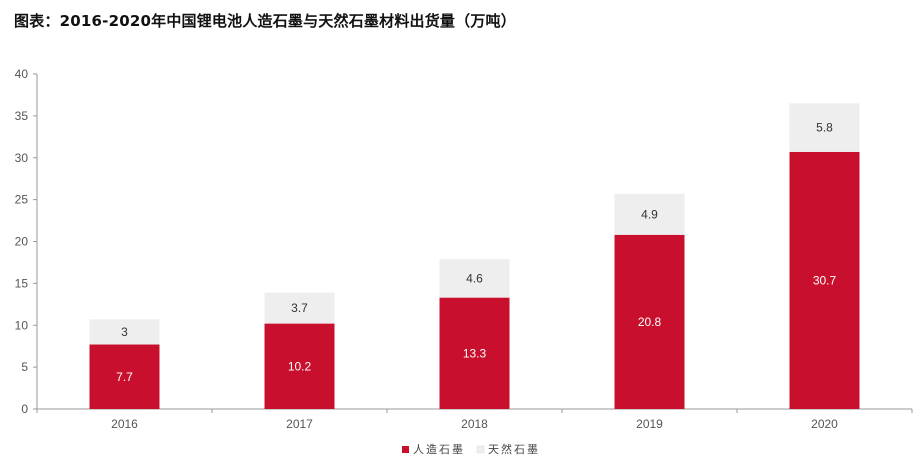  What do you see at coordinates (514, 449) in the screenshot?
I see `legend-label: 天然石墨` at bounding box center [514, 449].